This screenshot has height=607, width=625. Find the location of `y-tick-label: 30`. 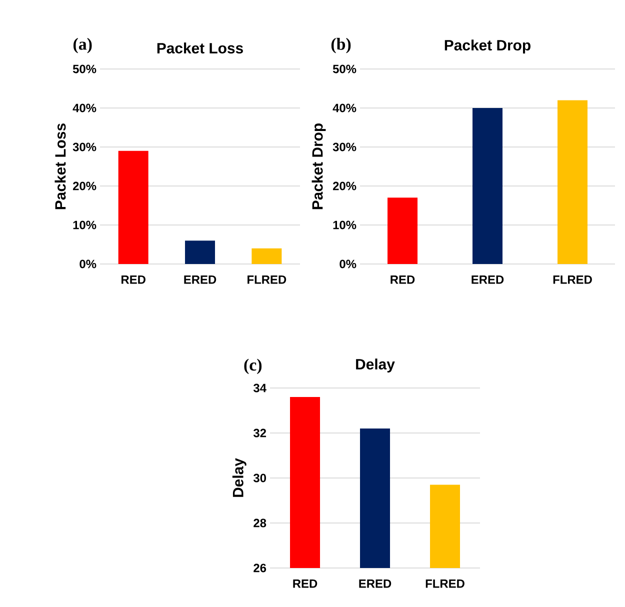

y-tick-label: 30 is located at coordinates (259, 478).